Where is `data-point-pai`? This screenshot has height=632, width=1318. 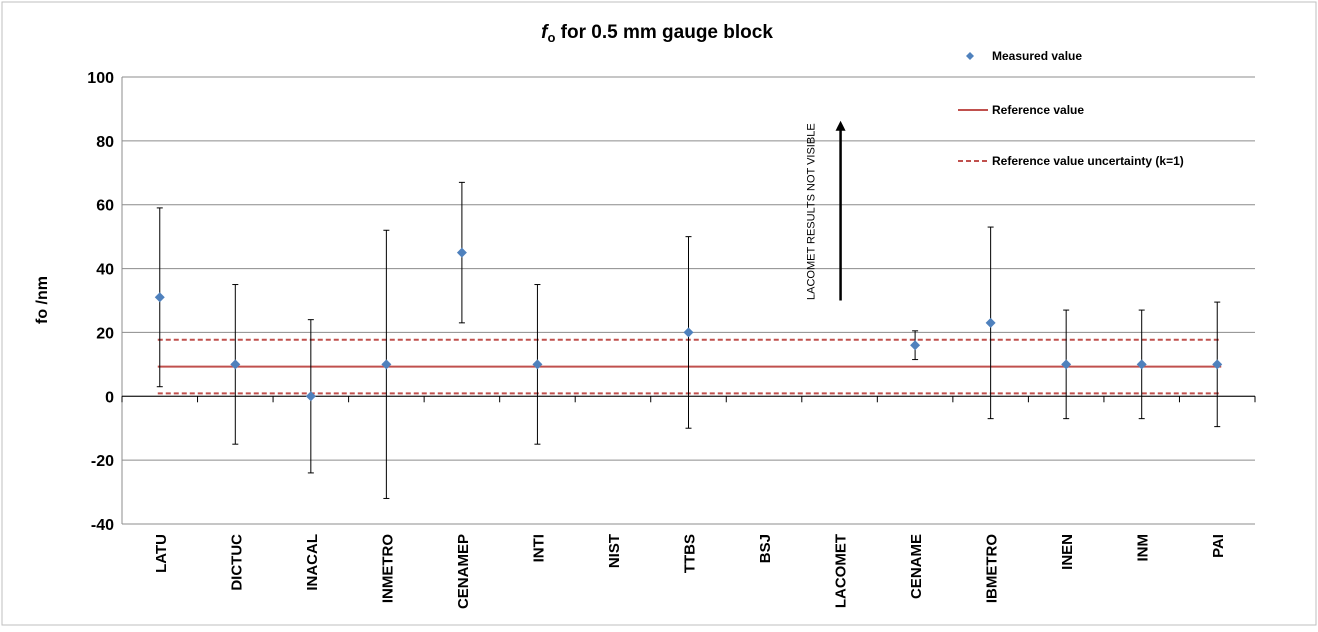 data-point-pai is located at coordinates (1217, 364).